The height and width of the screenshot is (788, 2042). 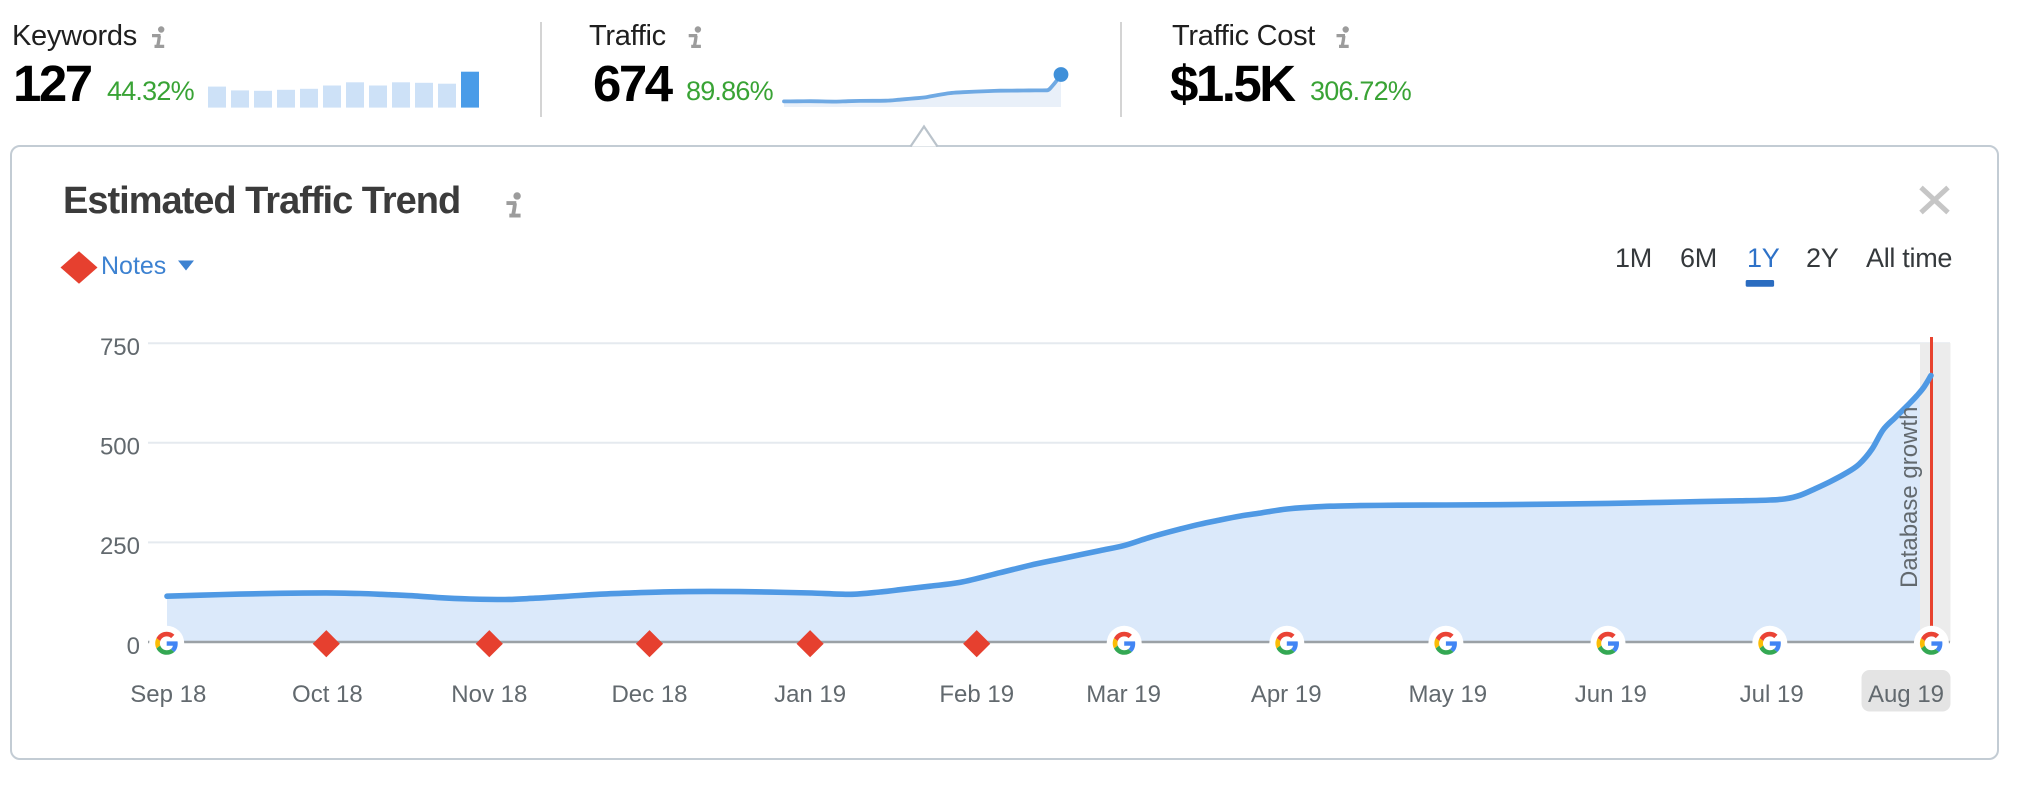 What do you see at coordinates (133, 646) in the screenshot?
I see `svg-text: 0` at bounding box center [133, 646].